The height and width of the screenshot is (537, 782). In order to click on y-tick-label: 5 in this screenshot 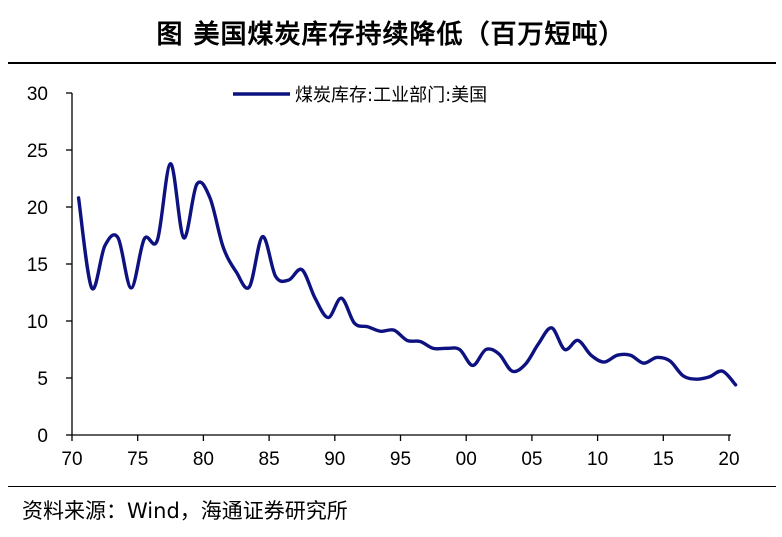, I will do `click(42, 379)`.